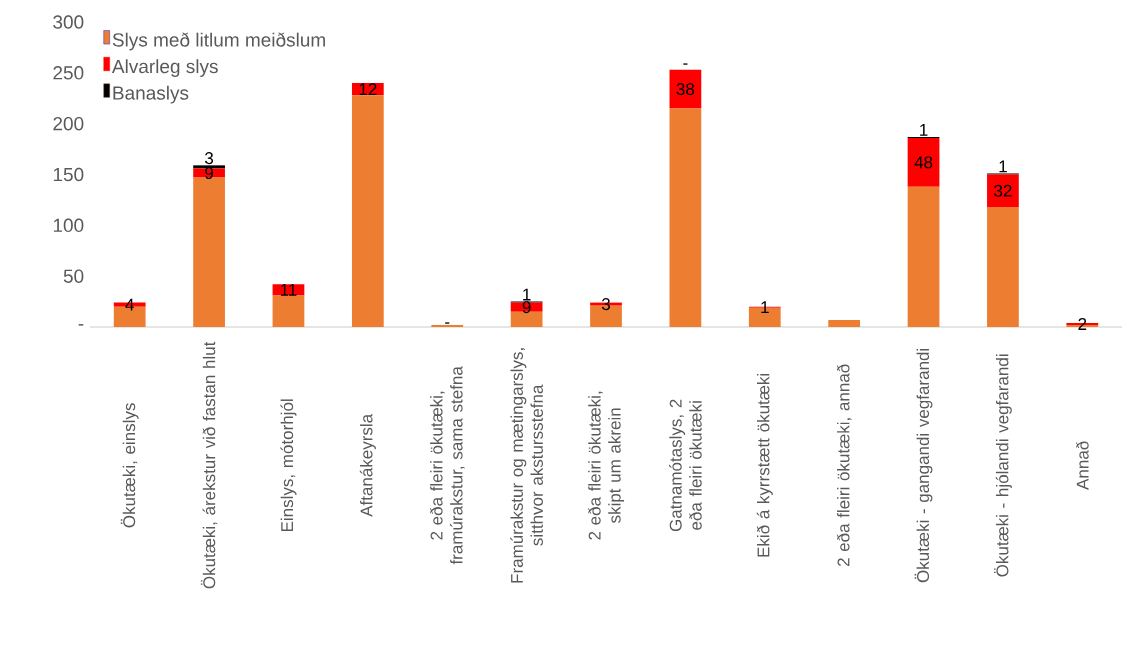 The image size is (1127, 664). What do you see at coordinates (73, 276) in the screenshot?
I see `y-tick-label: 50` at bounding box center [73, 276].